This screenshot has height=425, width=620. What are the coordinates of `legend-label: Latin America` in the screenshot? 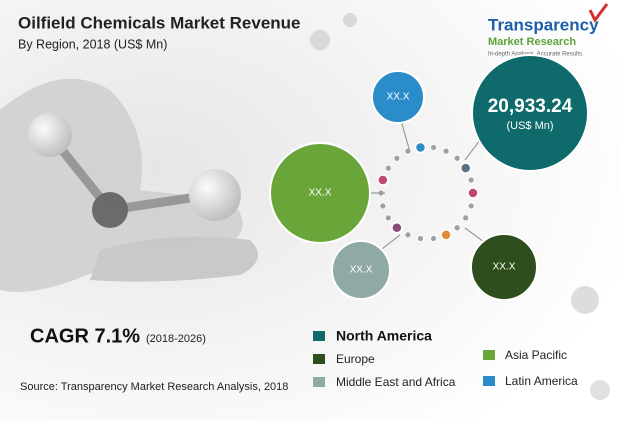 It's located at (541, 381).